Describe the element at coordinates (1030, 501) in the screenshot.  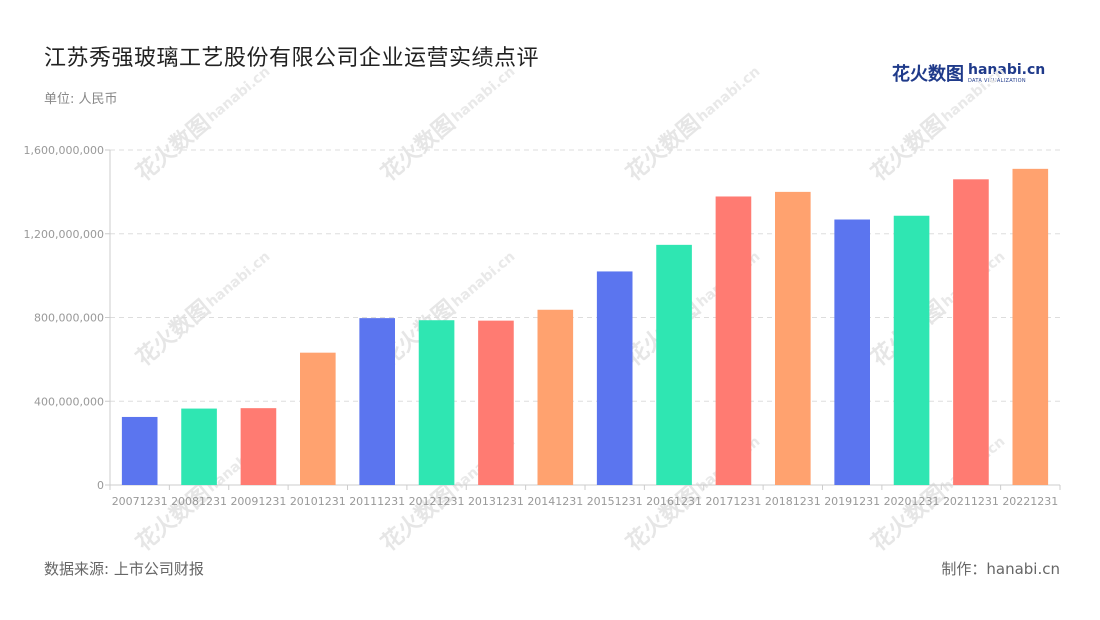
I see `x-tick-label: 20221231` at that location.